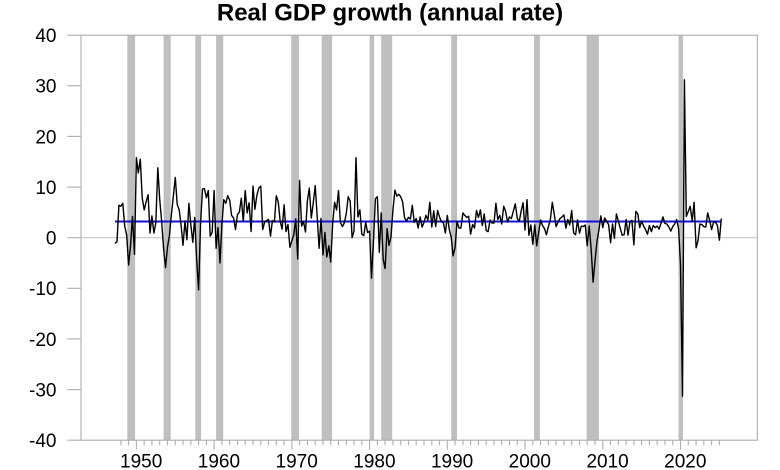 The height and width of the screenshot is (470, 780). What do you see at coordinates (51, 239) in the screenshot?
I see `svg-text: 0` at bounding box center [51, 239].